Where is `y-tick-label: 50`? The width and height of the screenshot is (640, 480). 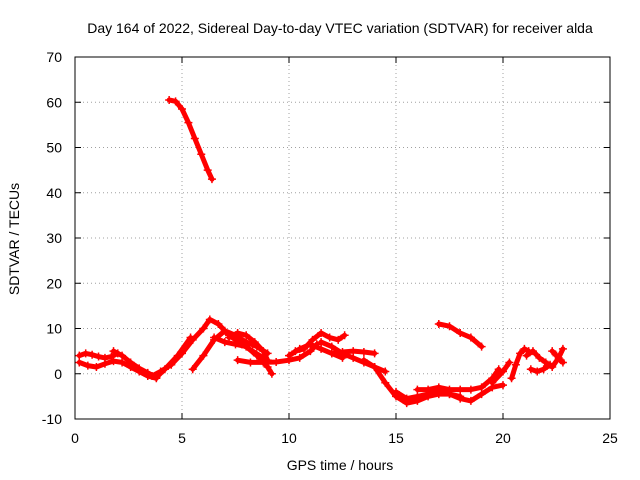
y-tick-label: 50 is located at coordinates (54, 148).